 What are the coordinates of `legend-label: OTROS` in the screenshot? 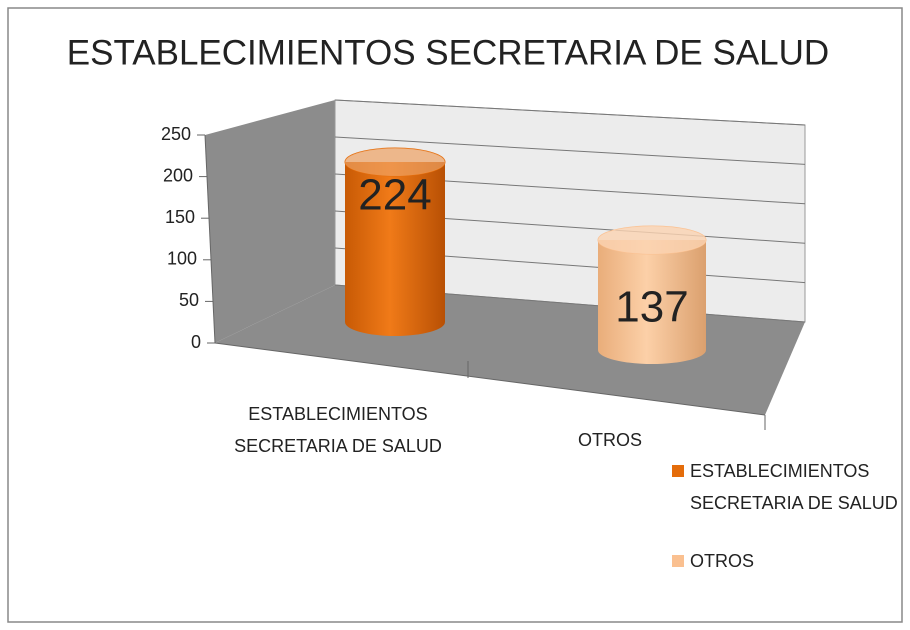 It's located at (722, 561).